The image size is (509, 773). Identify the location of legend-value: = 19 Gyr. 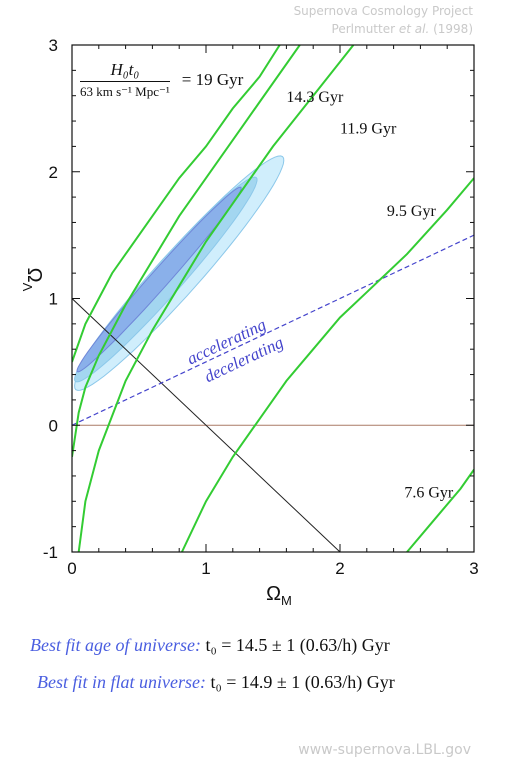
(212, 79).